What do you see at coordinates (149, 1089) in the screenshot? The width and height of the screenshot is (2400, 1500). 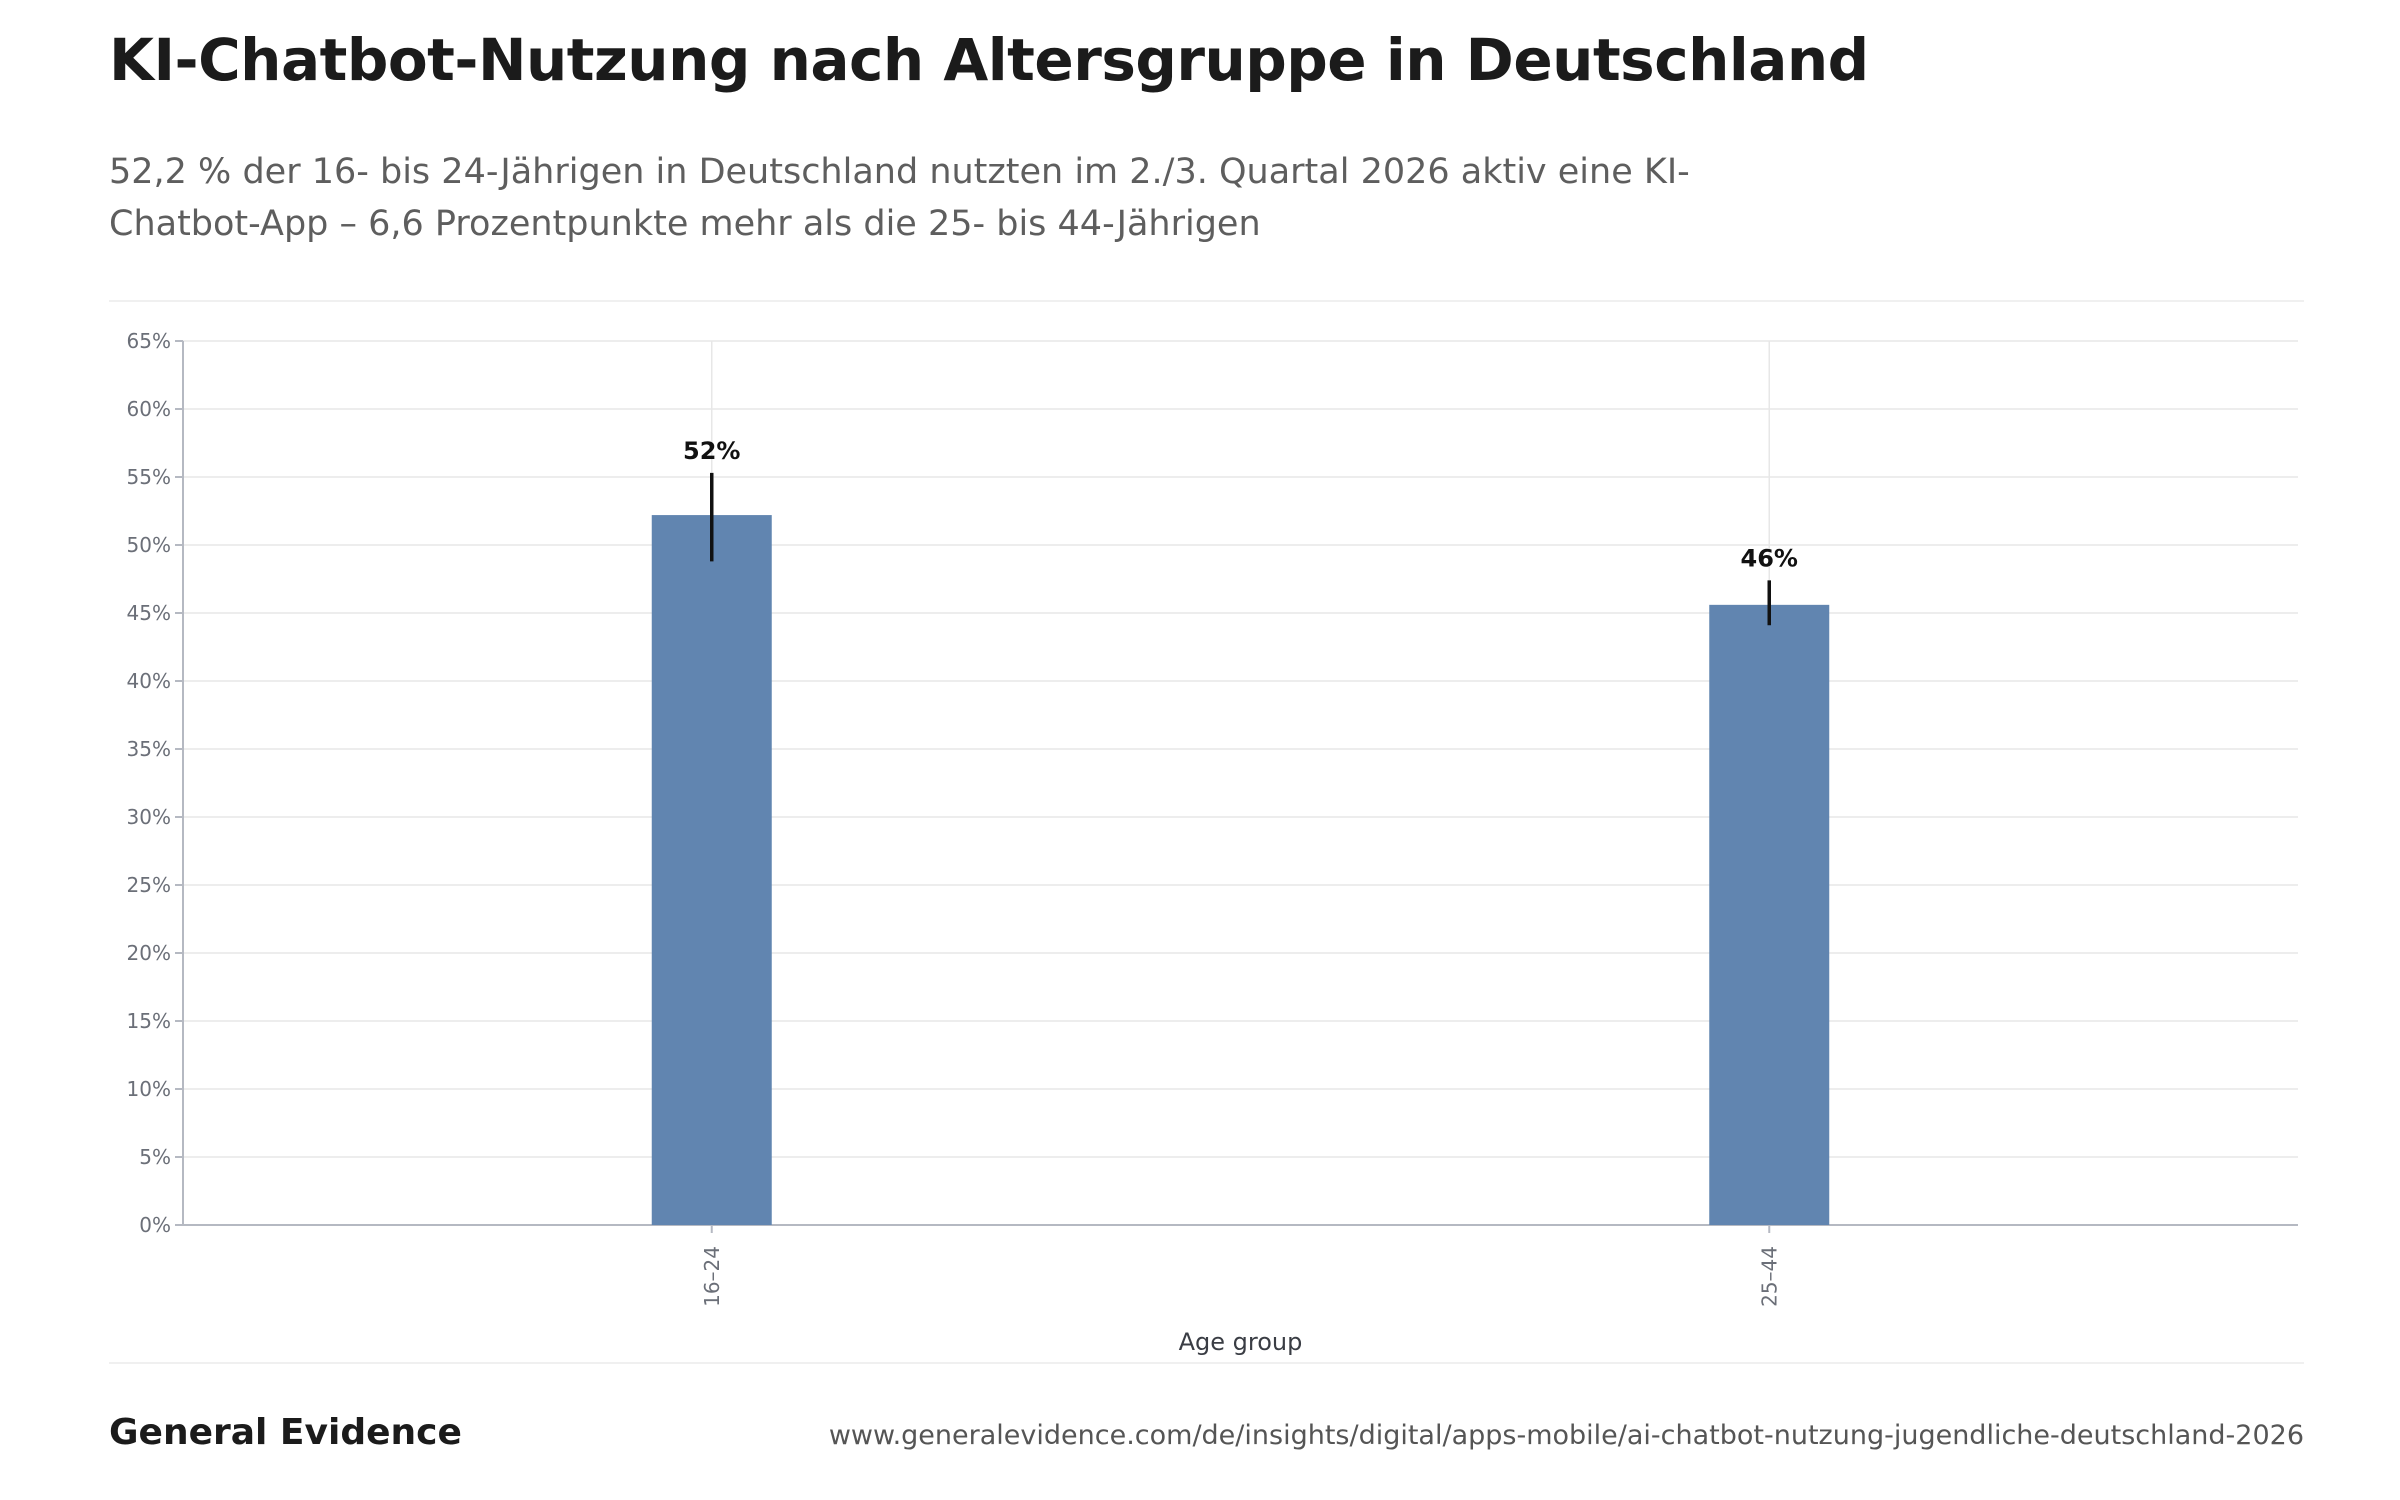 I see `y-tick-label: 10%` at bounding box center [149, 1089].